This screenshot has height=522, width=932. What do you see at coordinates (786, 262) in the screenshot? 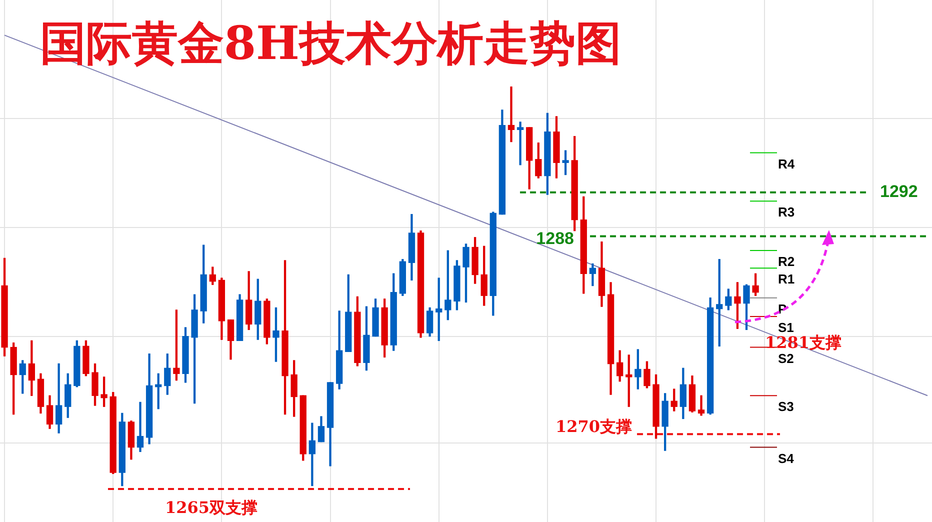
I see `ref-line-label: R2` at bounding box center [786, 262].